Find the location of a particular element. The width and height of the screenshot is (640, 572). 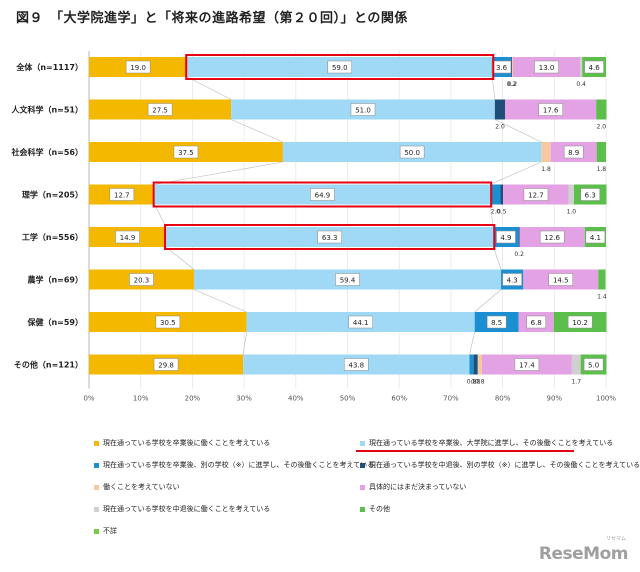

data-label: 4.1 is located at coordinates (595, 238).